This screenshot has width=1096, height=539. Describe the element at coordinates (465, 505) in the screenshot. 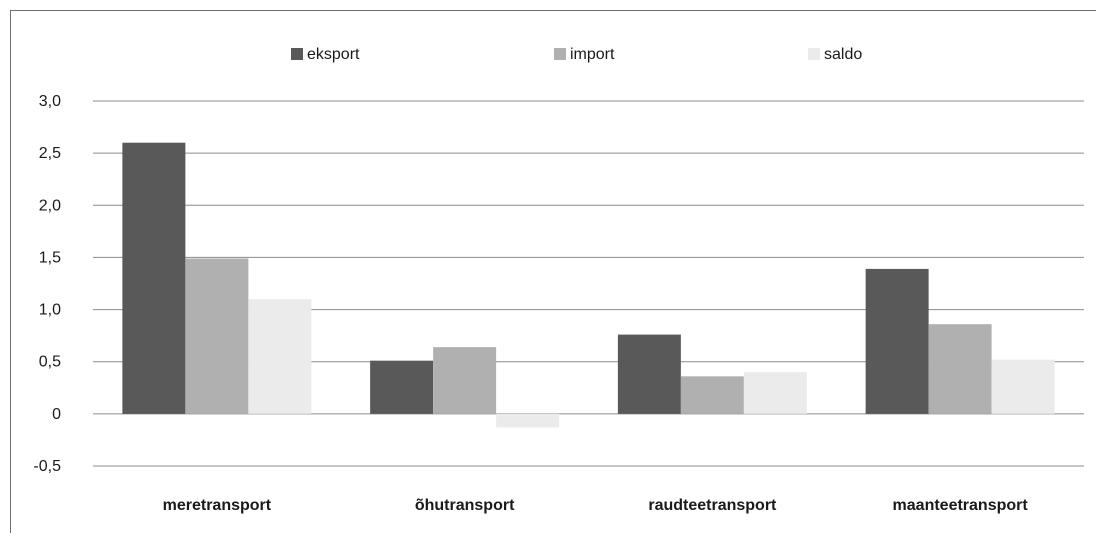

I see `x-category-label: õhutransport` at that location.